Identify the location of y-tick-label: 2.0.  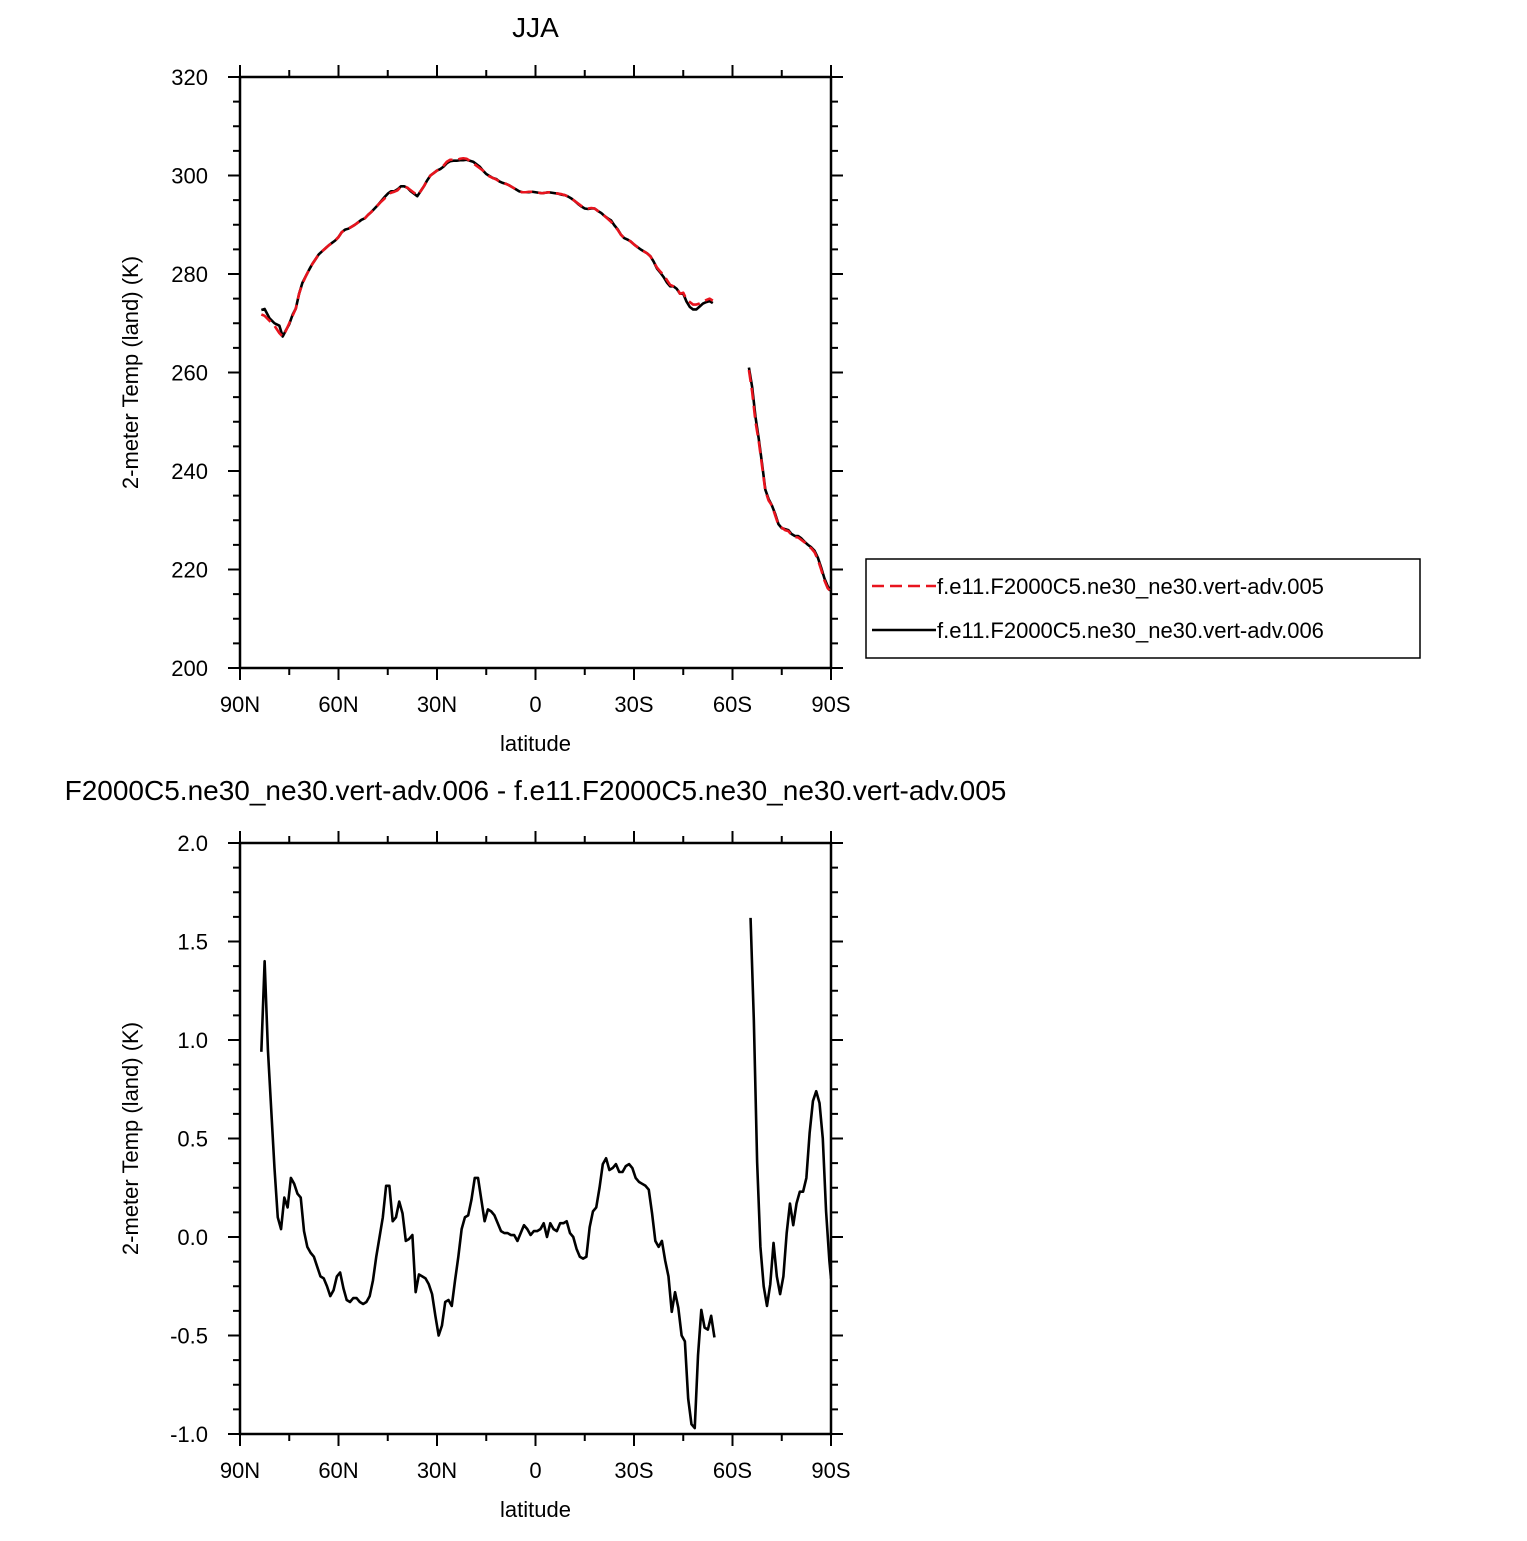
(192, 843).